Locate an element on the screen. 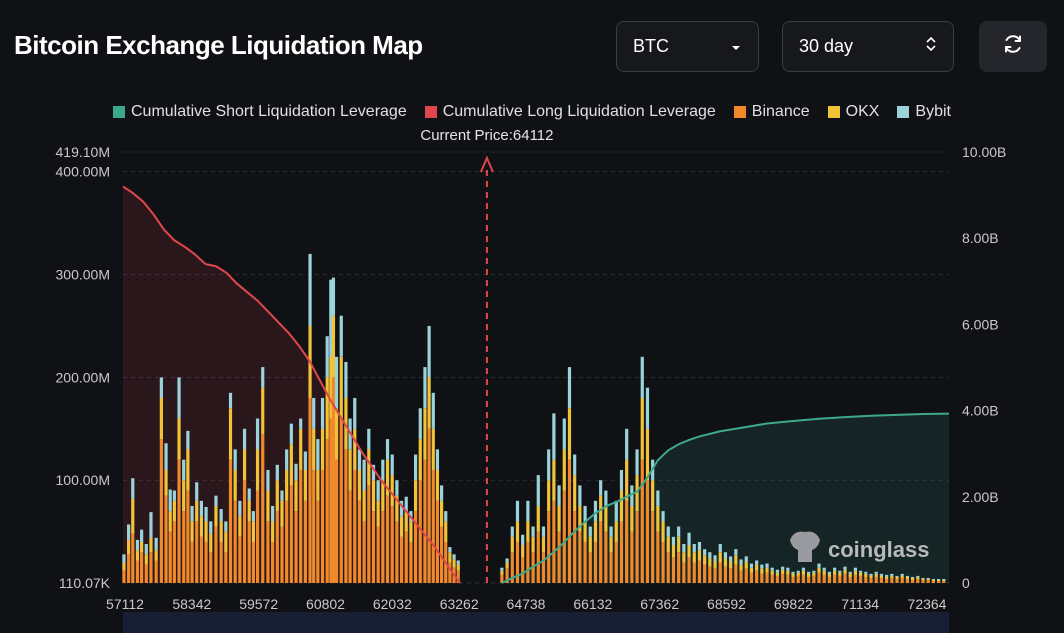 The image size is (1064, 633). coin-select: BTC is located at coordinates (687, 46).